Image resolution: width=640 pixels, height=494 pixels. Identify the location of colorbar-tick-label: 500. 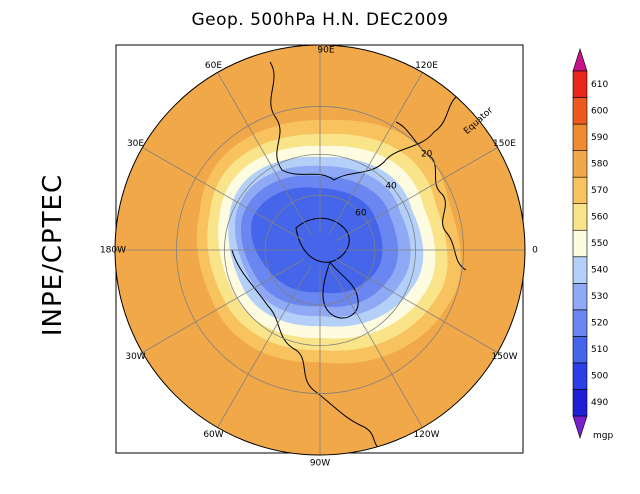
(599, 377).